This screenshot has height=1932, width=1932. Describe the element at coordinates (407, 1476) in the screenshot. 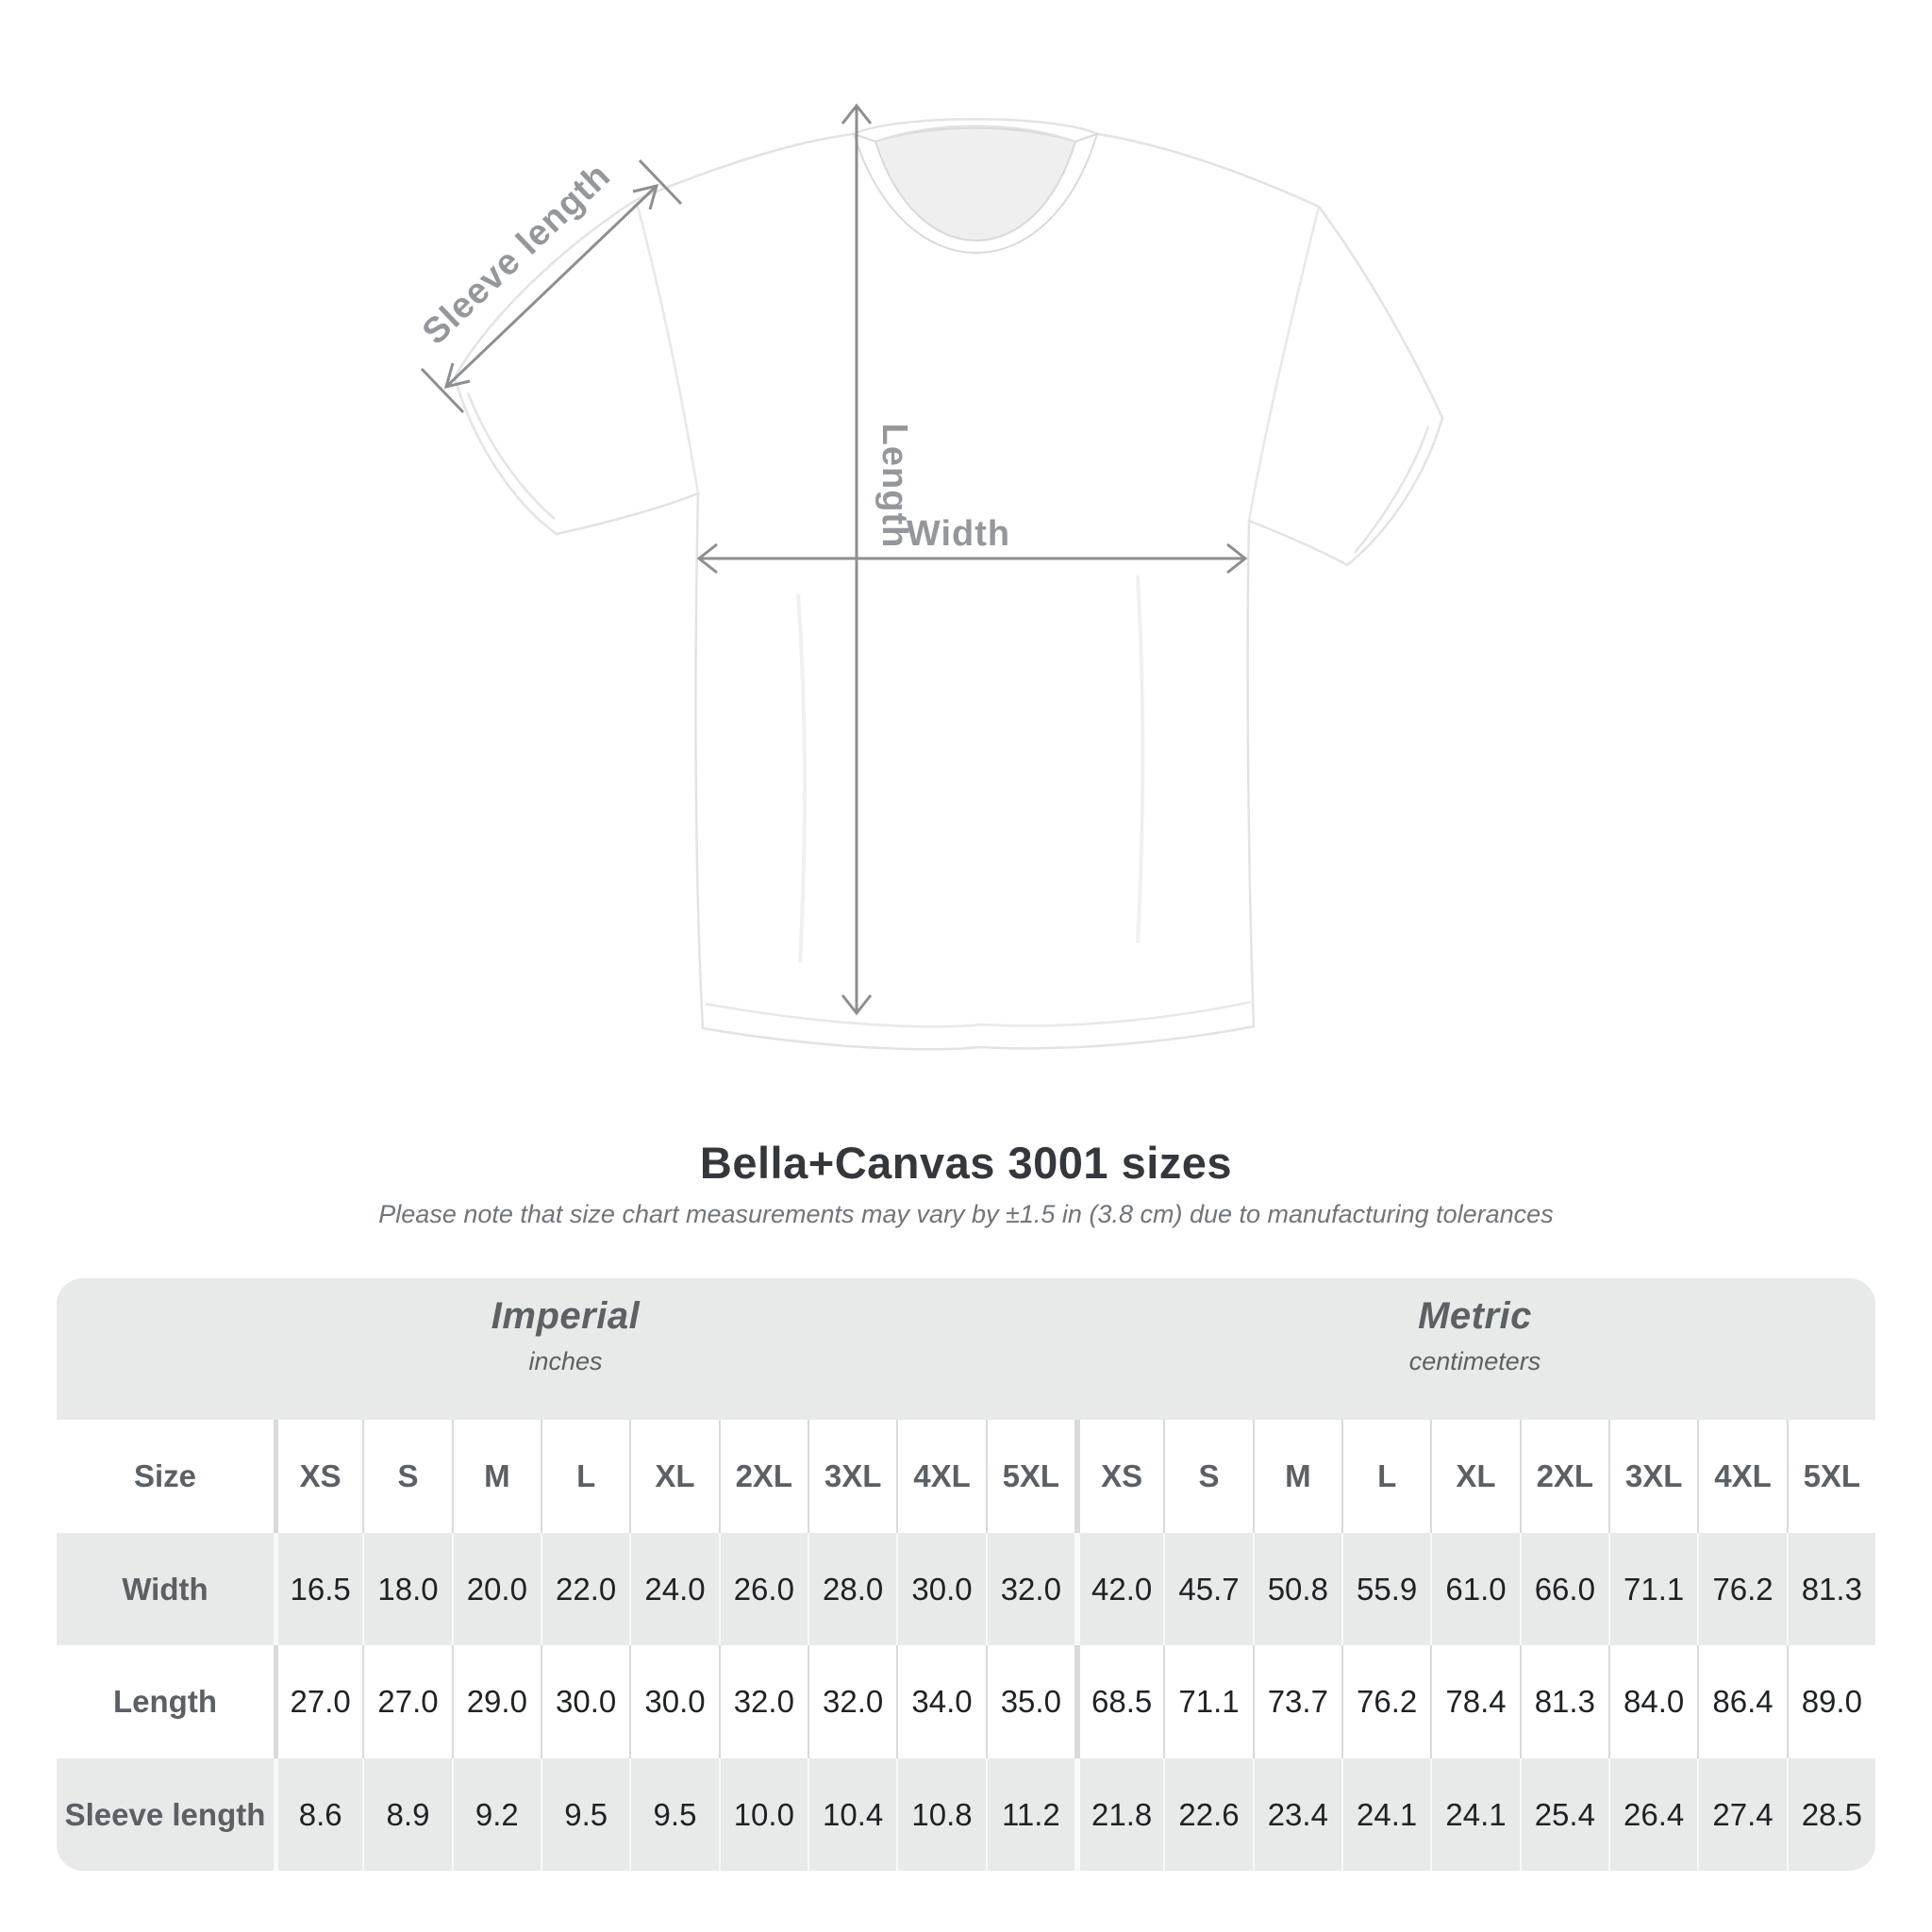

I see `col-header-imperial-s: S` at that location.